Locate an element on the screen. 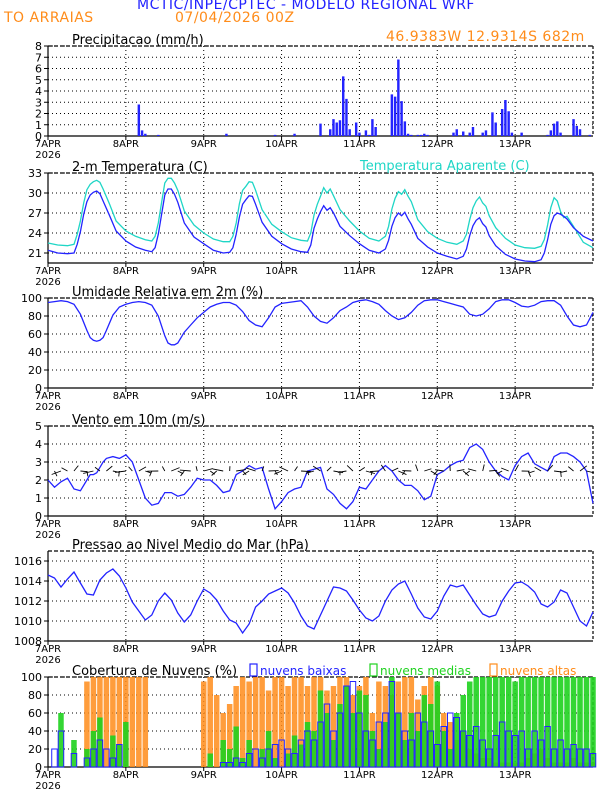 The height and width of the screenshot is (792, 612). wind-ytick-label: 0 is located at coordinates (38, 516).